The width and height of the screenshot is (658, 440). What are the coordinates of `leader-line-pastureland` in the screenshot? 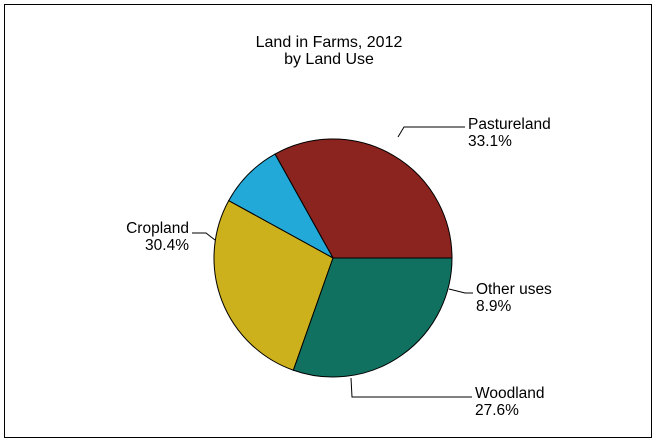 It's located at (431, 132).